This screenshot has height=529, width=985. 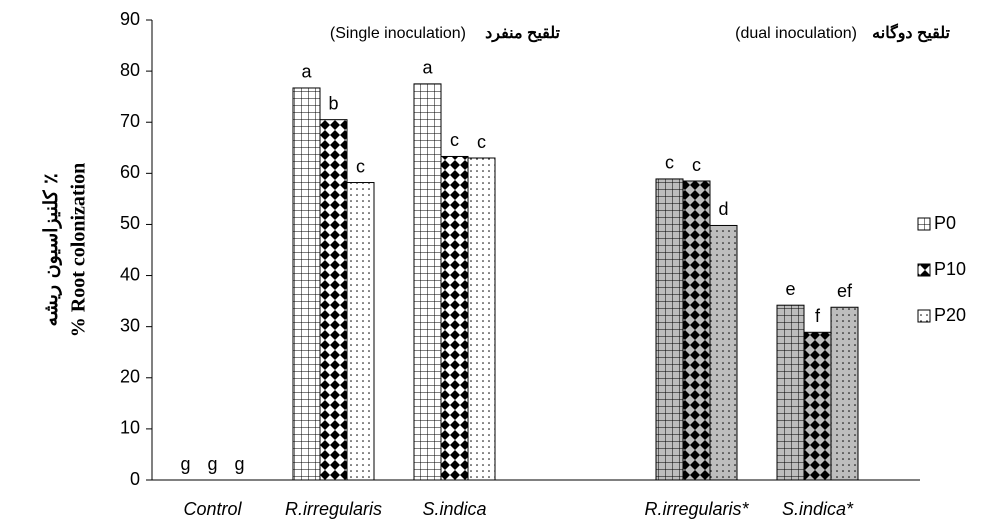 What do you see at coordinates (454, 509) in the screenshot?
I see `x-tick-label: S.indica` at bounding box center [454, 509].